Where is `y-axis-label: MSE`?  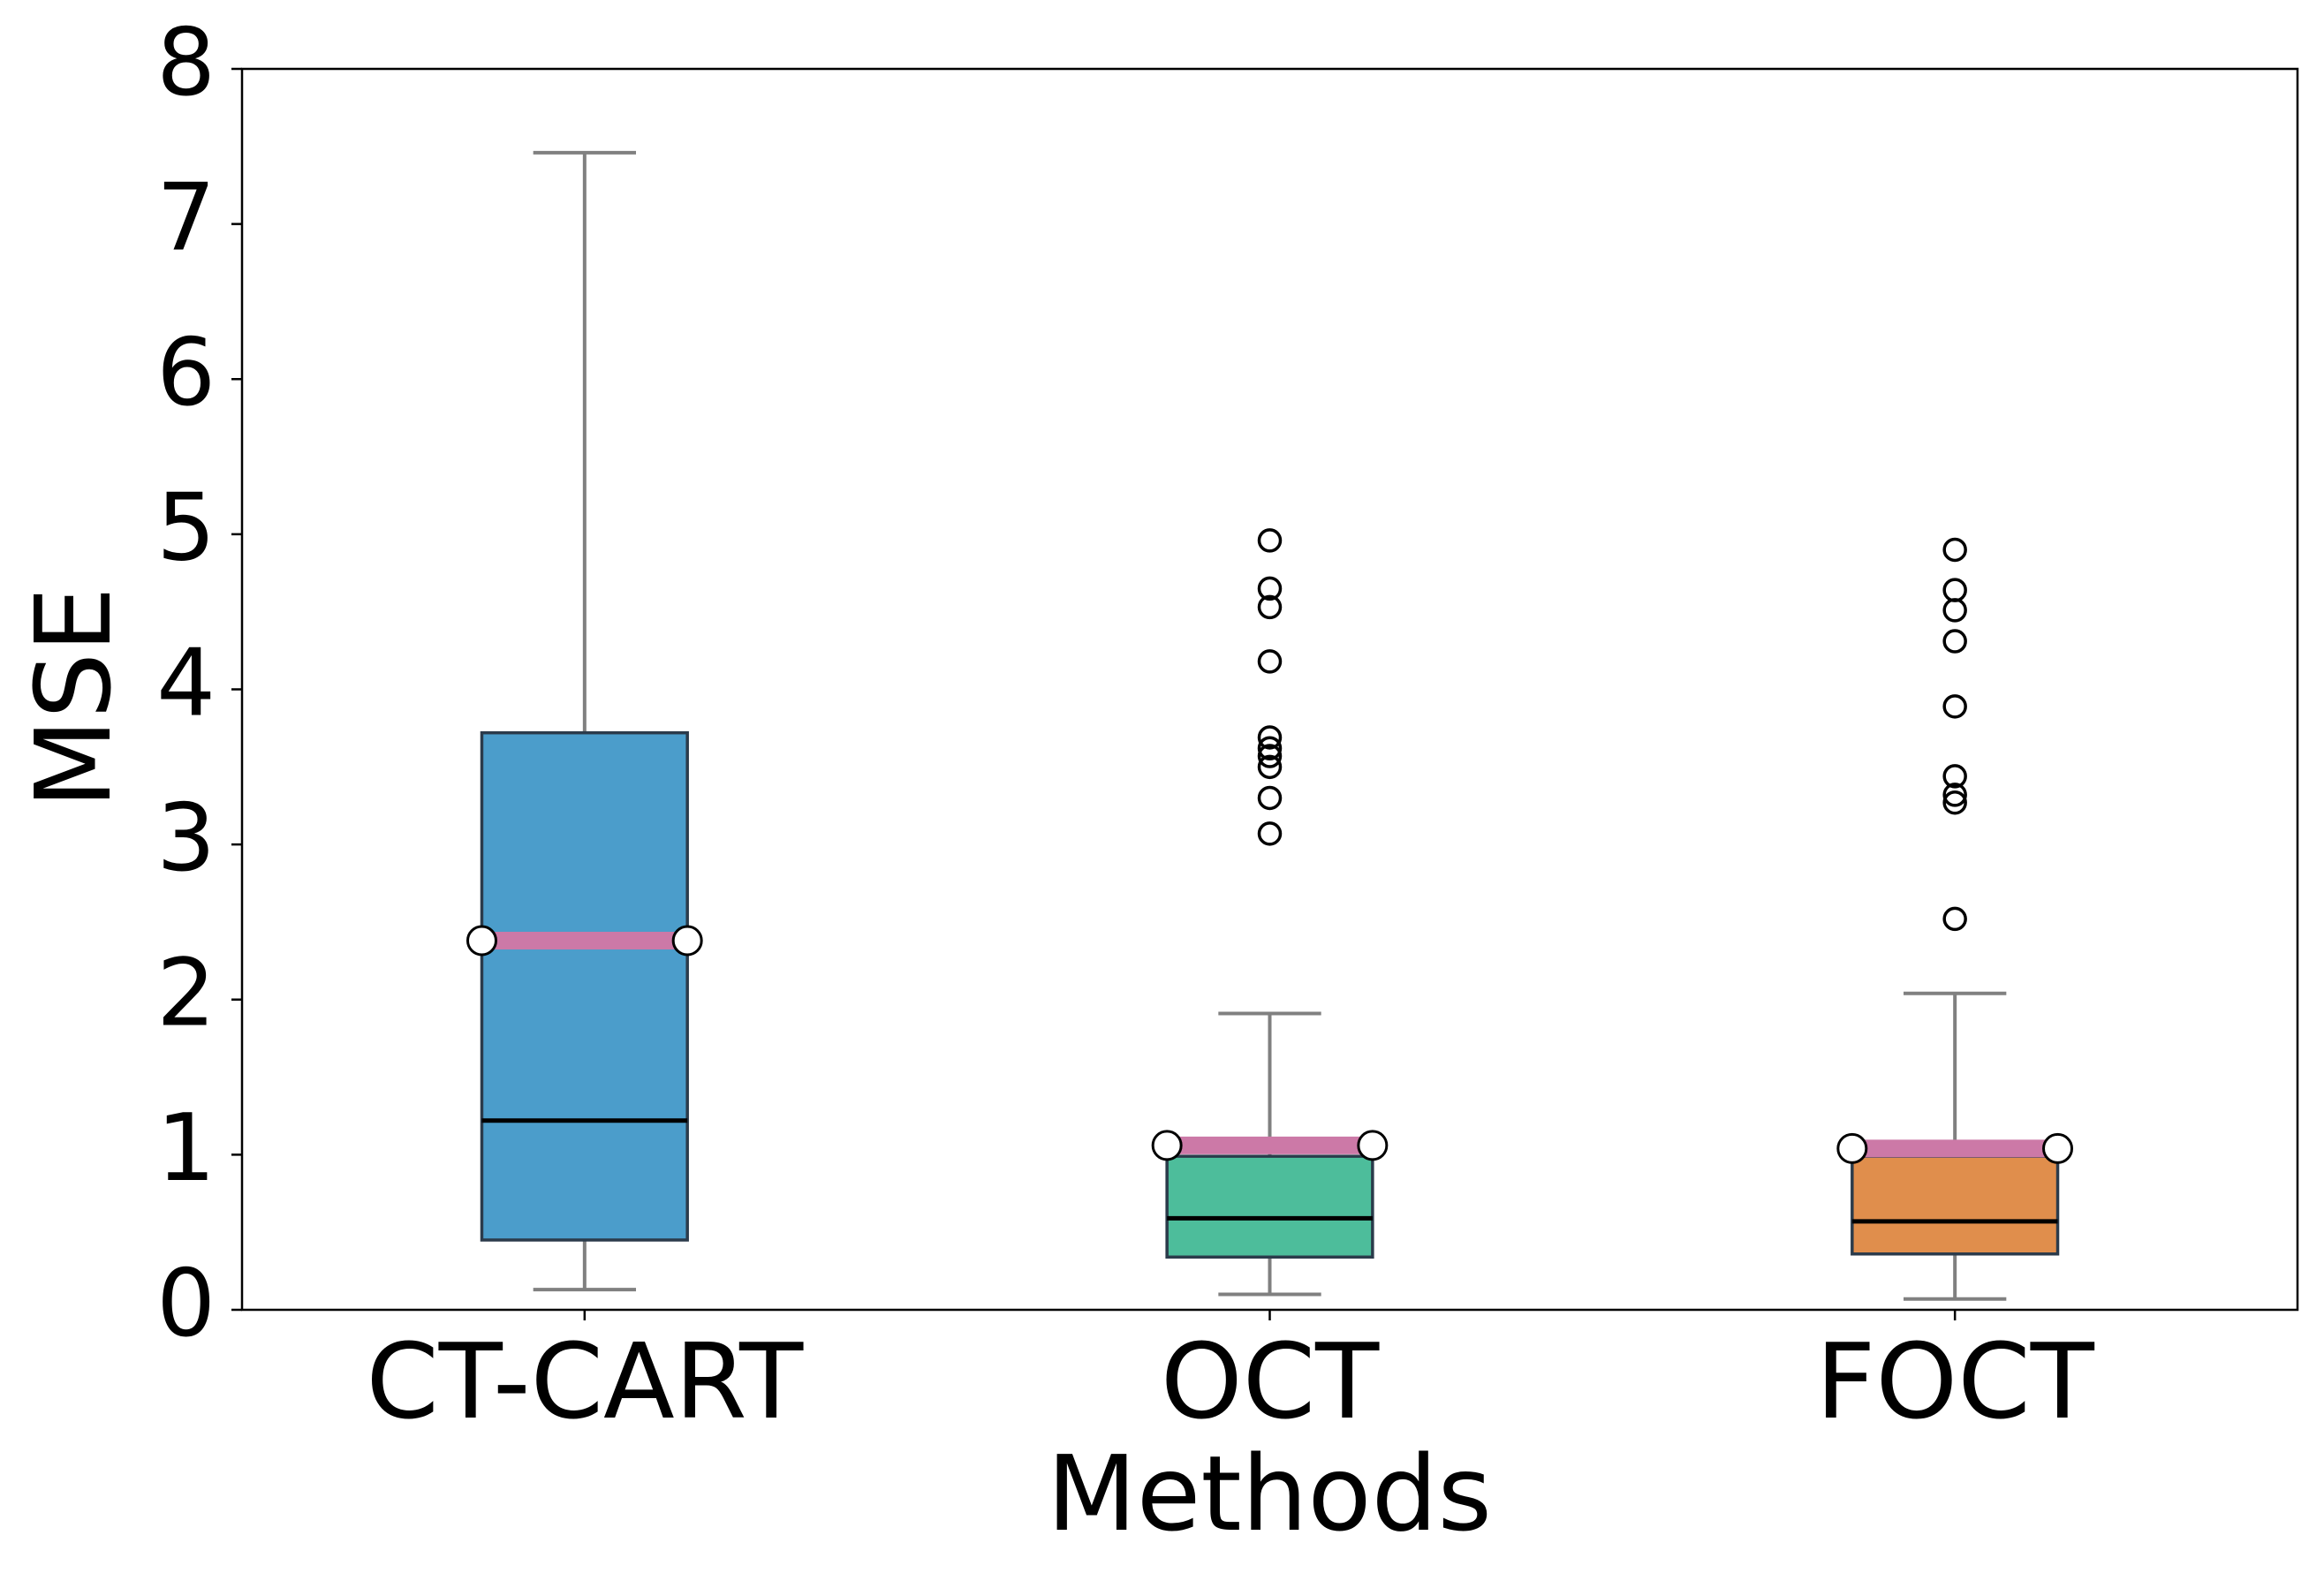
y-axis-label: MSE is located at coordinates (73, 697).